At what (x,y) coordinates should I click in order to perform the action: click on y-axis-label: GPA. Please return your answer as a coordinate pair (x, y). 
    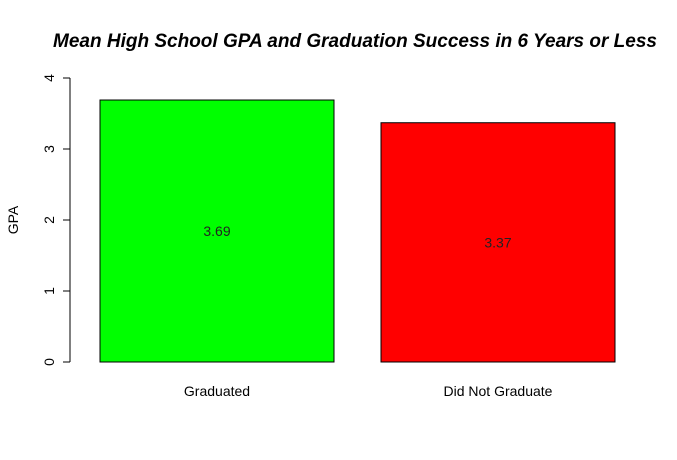
    Looking at the image, I should click on (13, 219).